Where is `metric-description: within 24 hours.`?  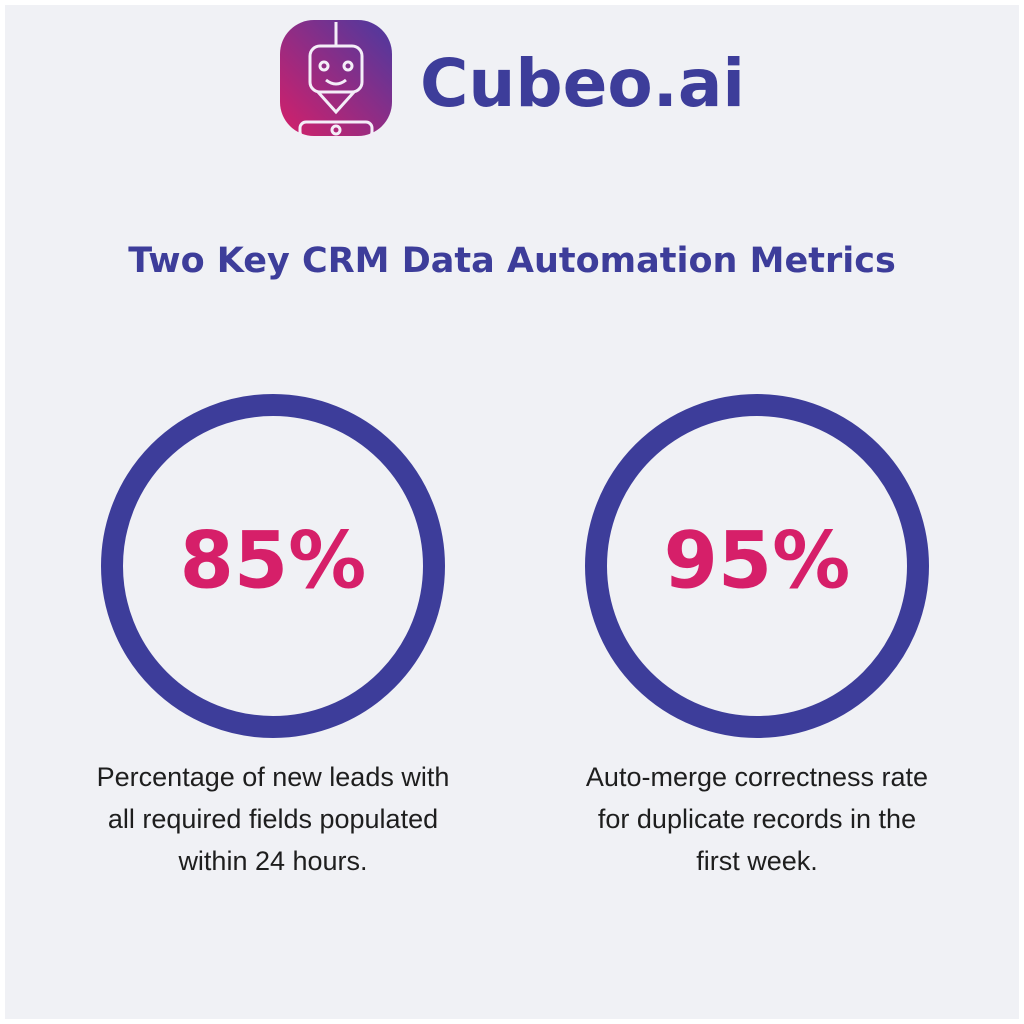 metric-description: within 24 hours. is located at coordinates (272, 861).